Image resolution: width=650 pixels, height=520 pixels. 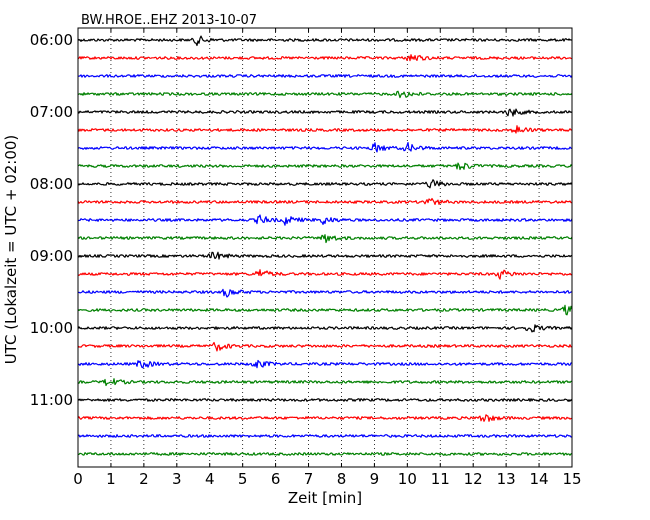 What do you see at coordinates (51, 40) in the screenshot?
I see `y-tick-label: 06:00` at bounding box center [51, 40].